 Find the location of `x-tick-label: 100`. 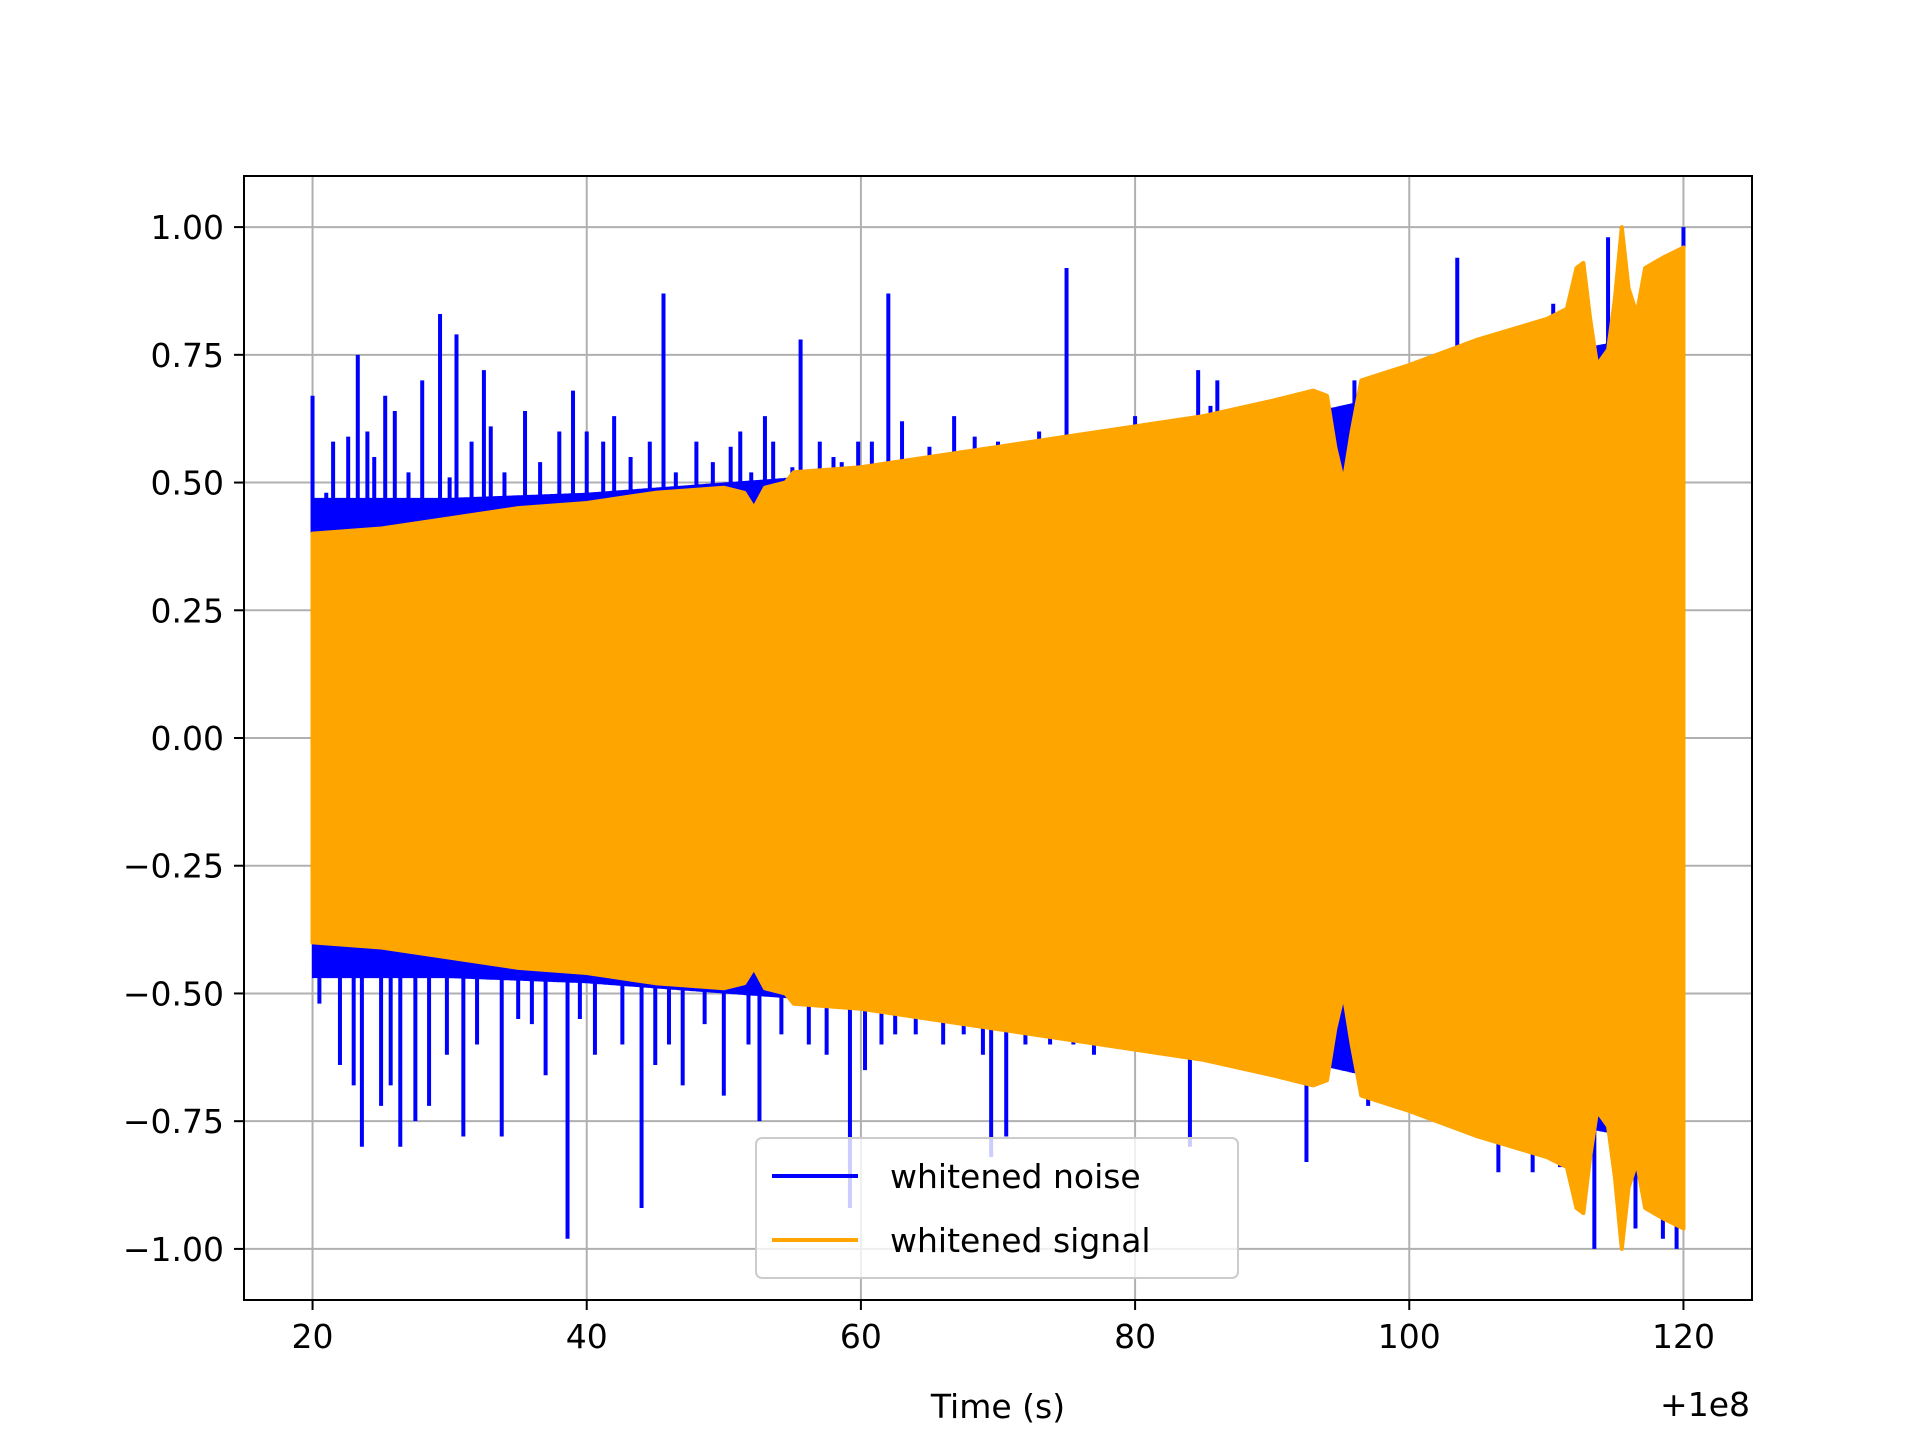

x-tick-label: 100 is located at coordinates (1409, 1336).